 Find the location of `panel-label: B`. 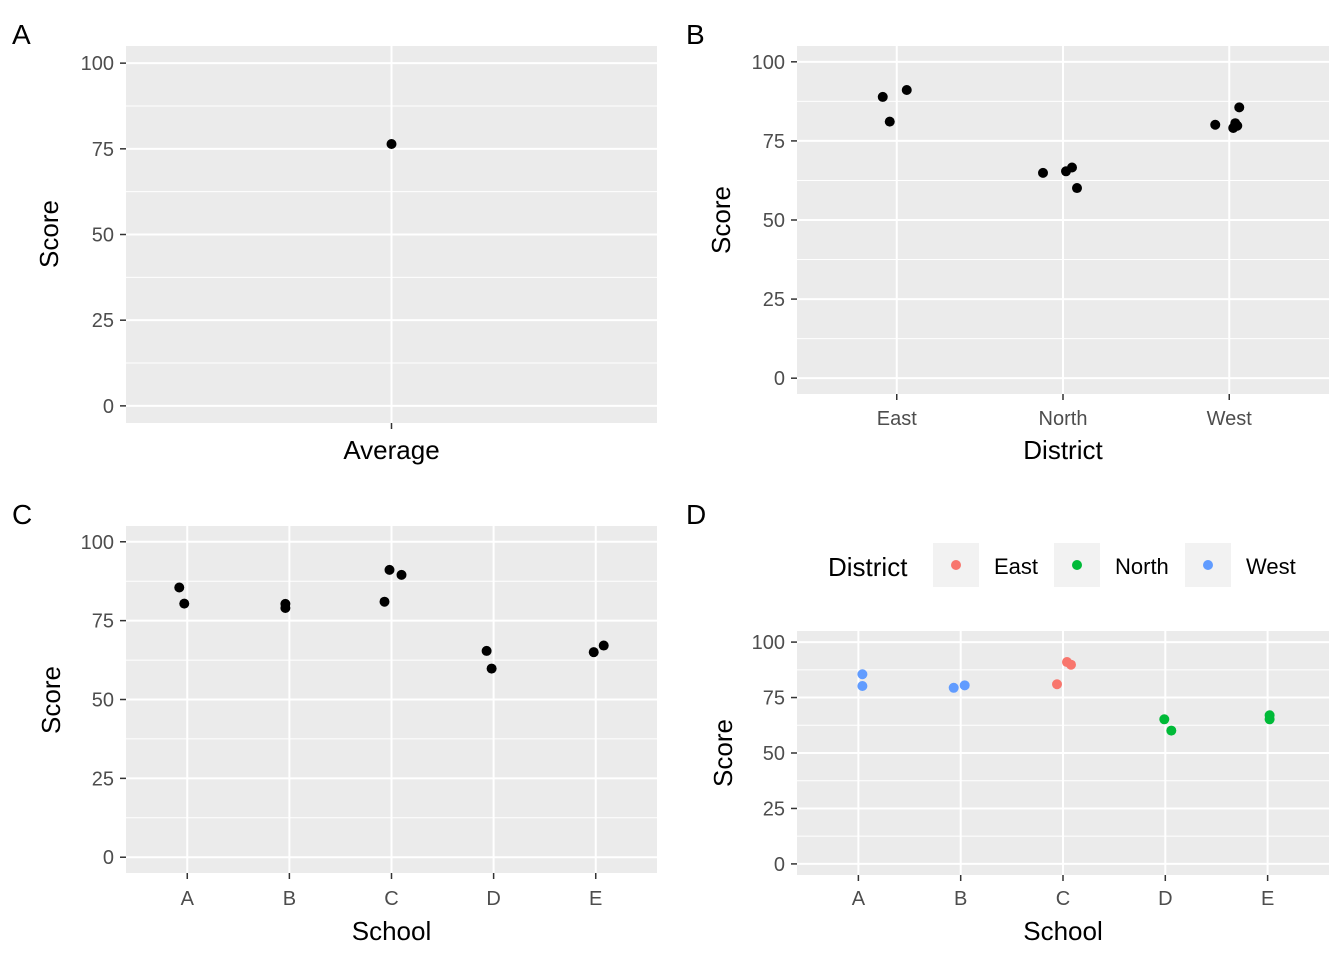

panel-label: B is located at coordinates (695, 34).